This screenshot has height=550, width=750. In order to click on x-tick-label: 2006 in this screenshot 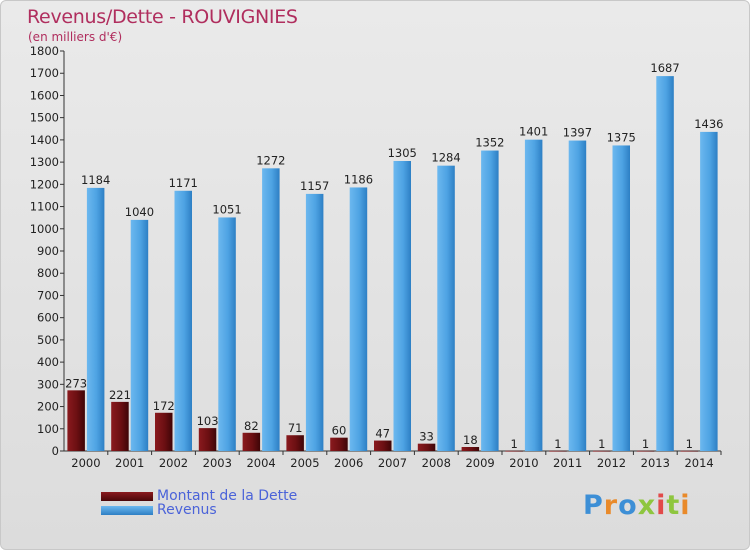, I will do `click(348, 463)`.